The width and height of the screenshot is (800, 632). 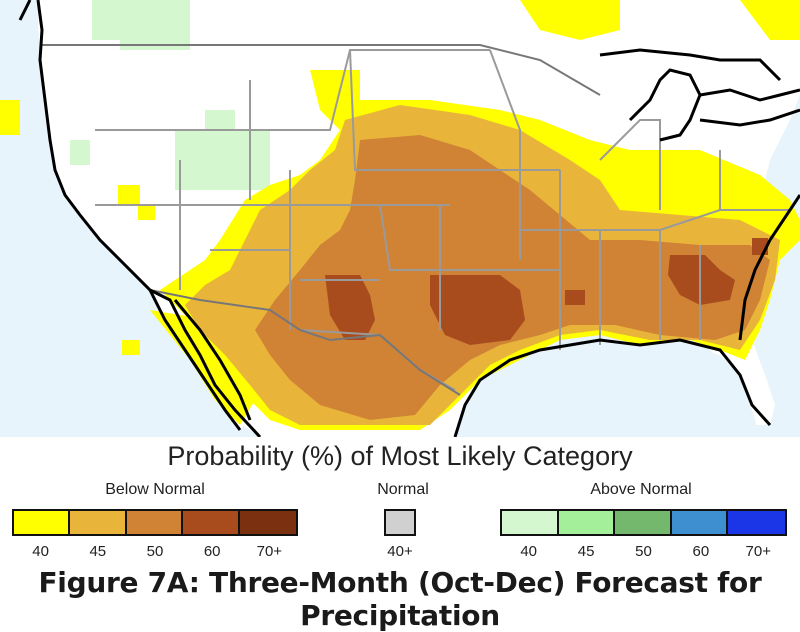 I want to click on above-tick-label: 70+, so click(x=758, y=551).